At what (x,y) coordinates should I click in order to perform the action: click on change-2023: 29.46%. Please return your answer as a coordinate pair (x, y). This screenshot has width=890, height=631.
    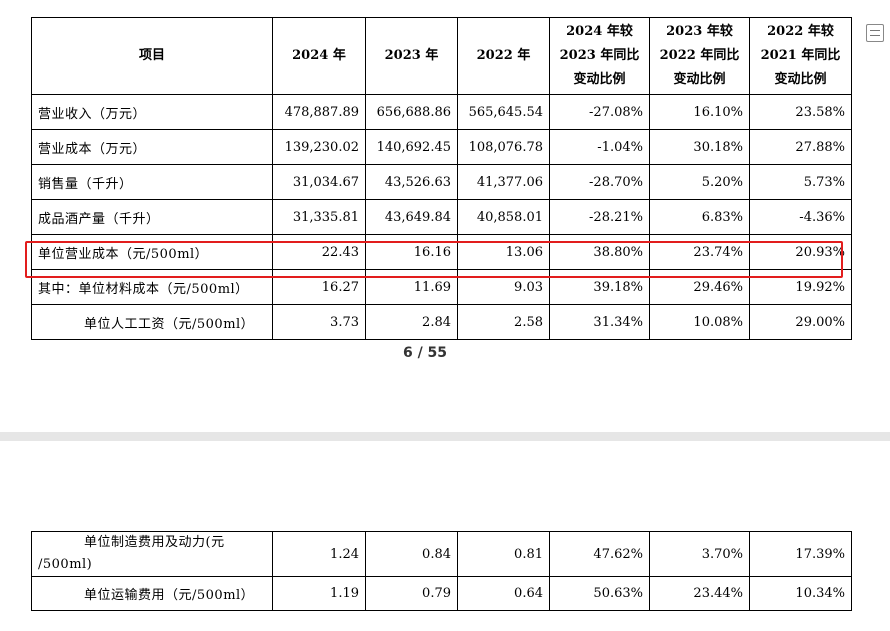
    Looking at the image, I should click on (699, 287).